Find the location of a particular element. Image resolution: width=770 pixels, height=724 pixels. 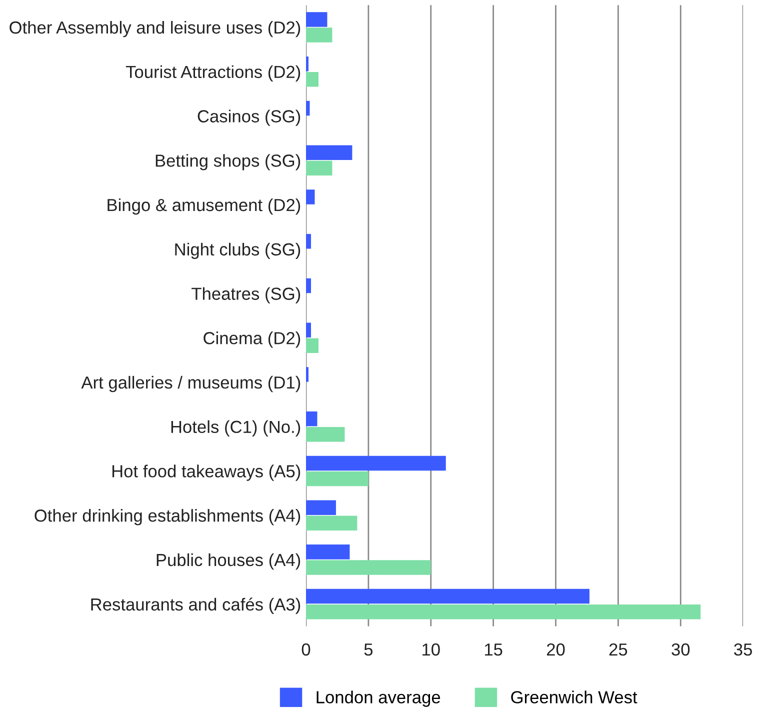

x-tick-label: 25 is located at coordinates (618, 649).